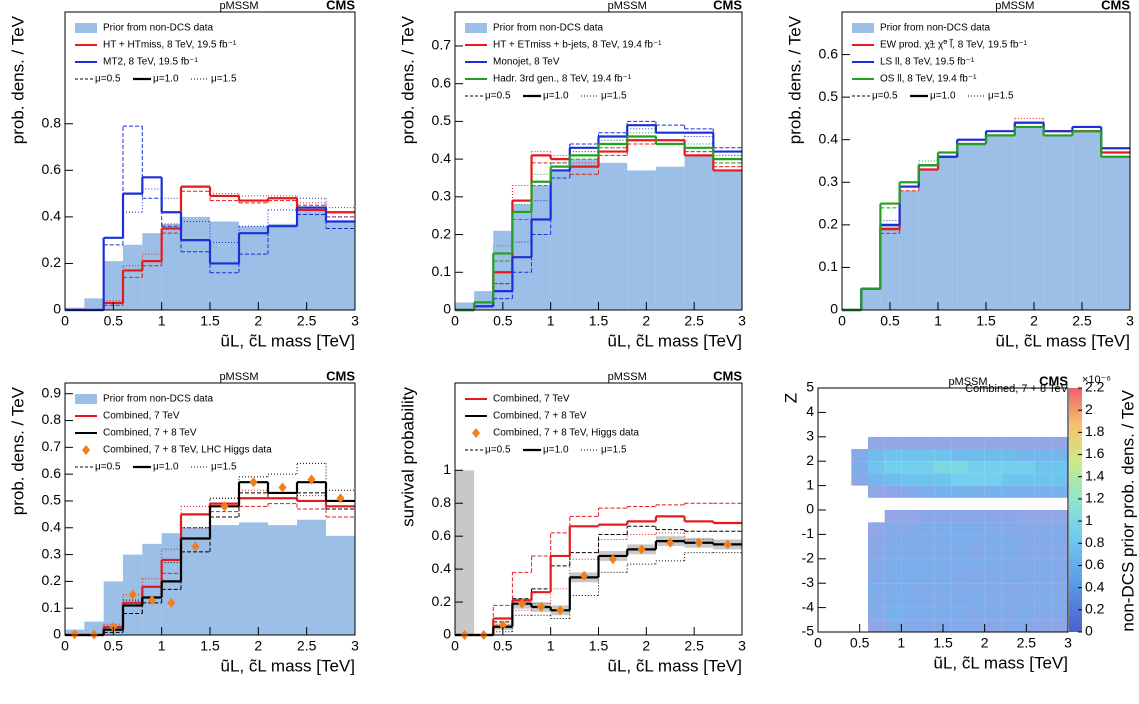  I want to click on y-tick-label: 0.3, so click(52, 553).